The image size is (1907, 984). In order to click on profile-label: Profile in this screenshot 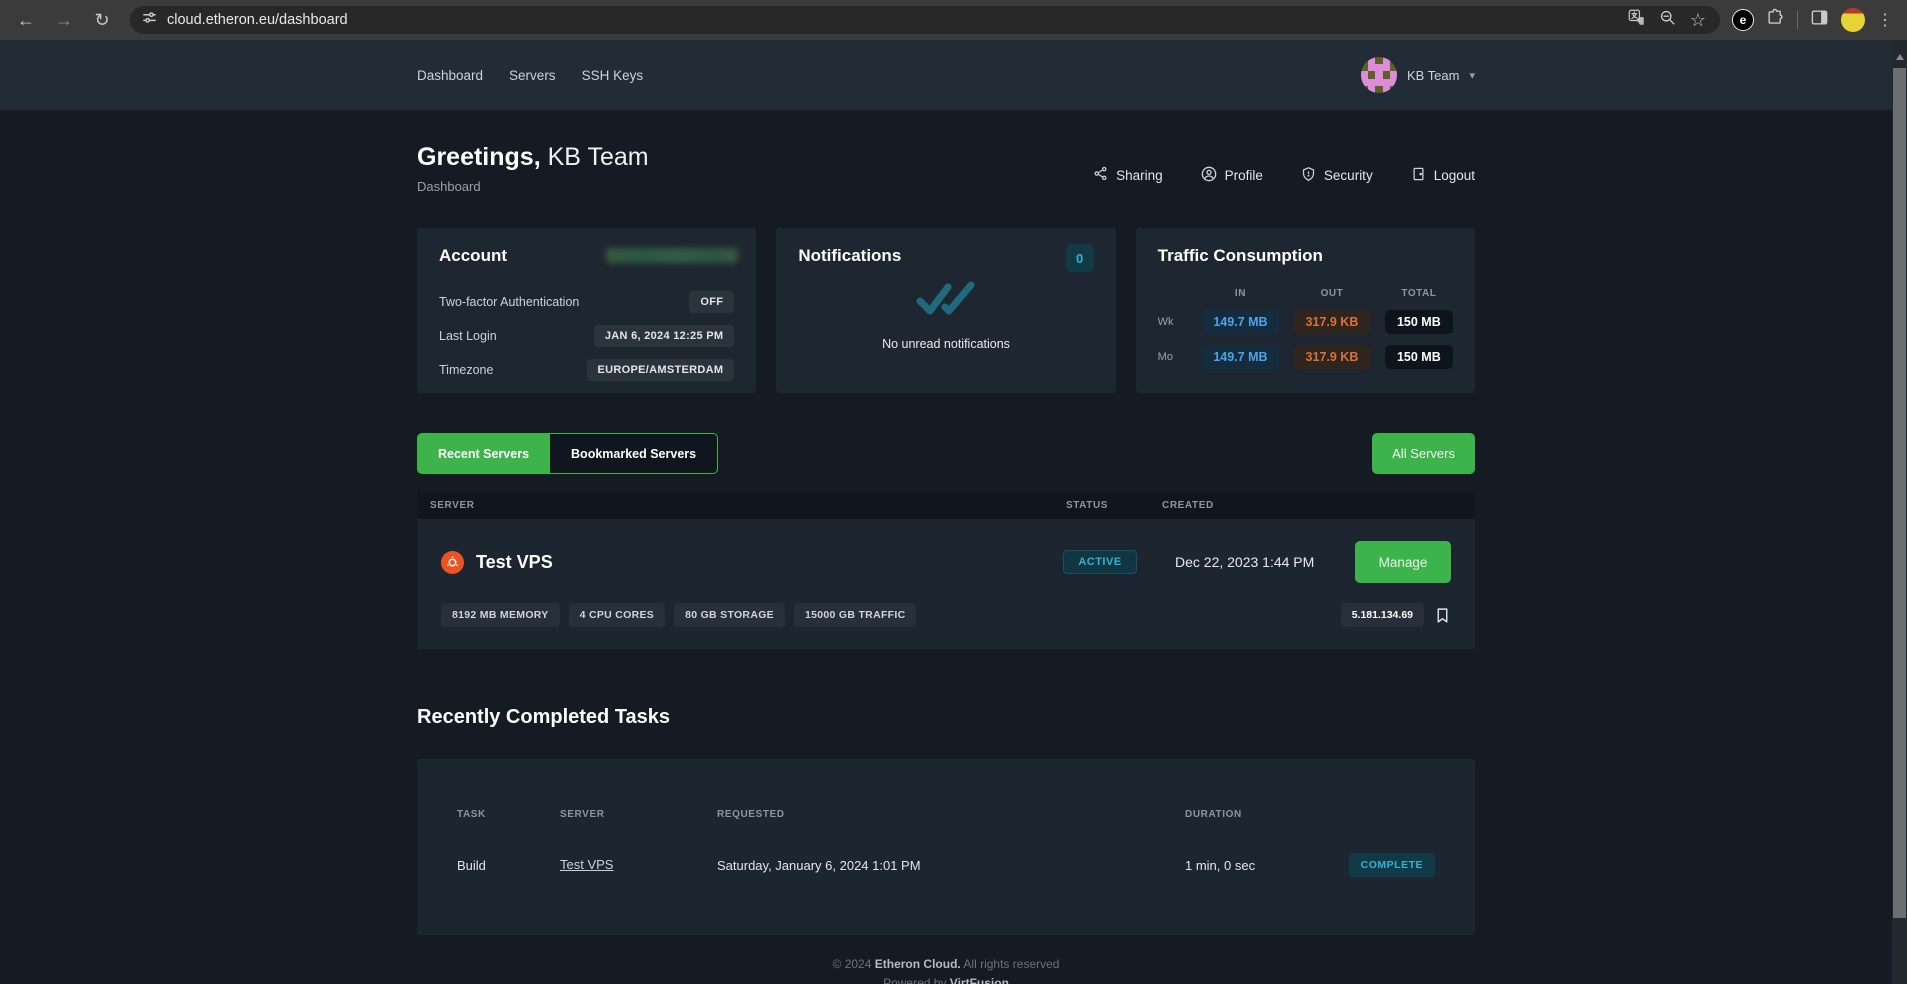, I will do `click(1243, 175)`.